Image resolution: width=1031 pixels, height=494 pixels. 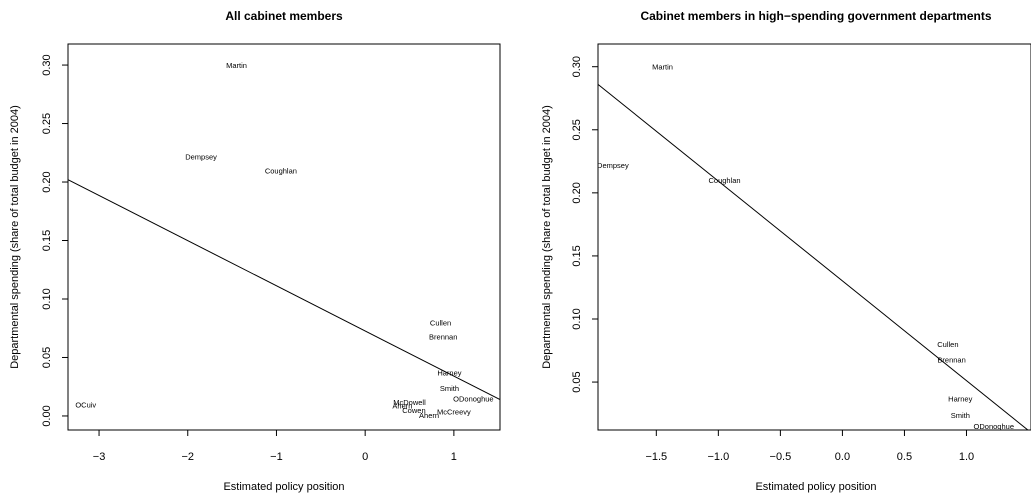 I want to click on x-tick-label: −0.5, so click(x=781, y=457).